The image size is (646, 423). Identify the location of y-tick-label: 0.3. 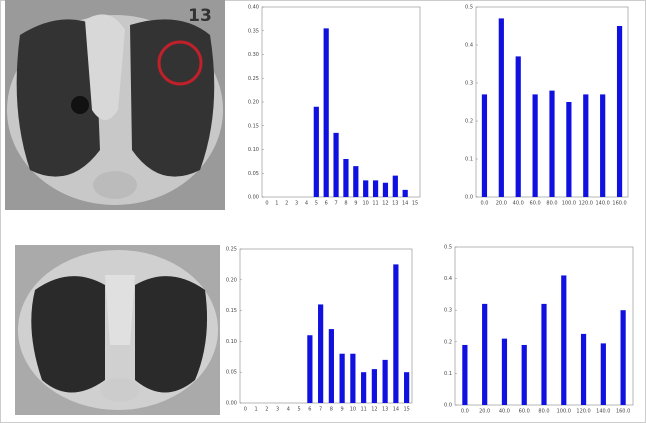
(469, 84).